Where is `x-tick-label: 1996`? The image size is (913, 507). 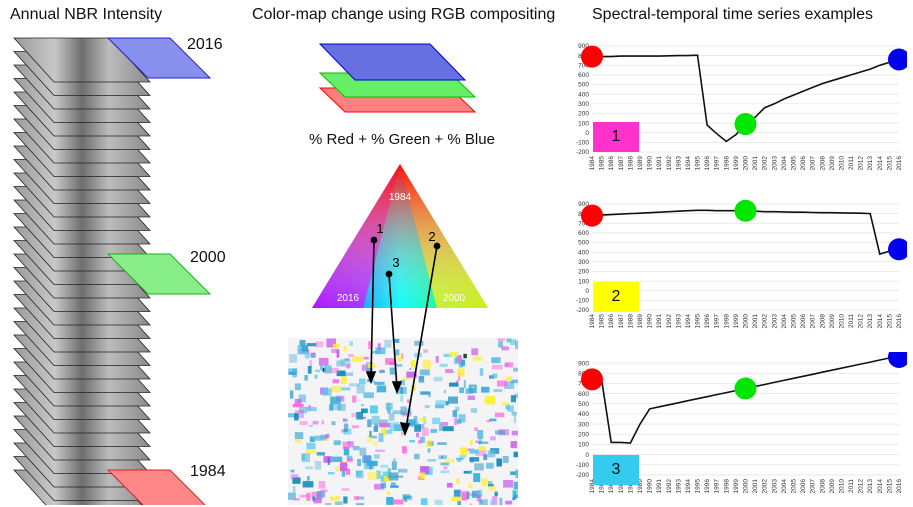 x-tick-label: 1996 is located at coordinates (707, 163).